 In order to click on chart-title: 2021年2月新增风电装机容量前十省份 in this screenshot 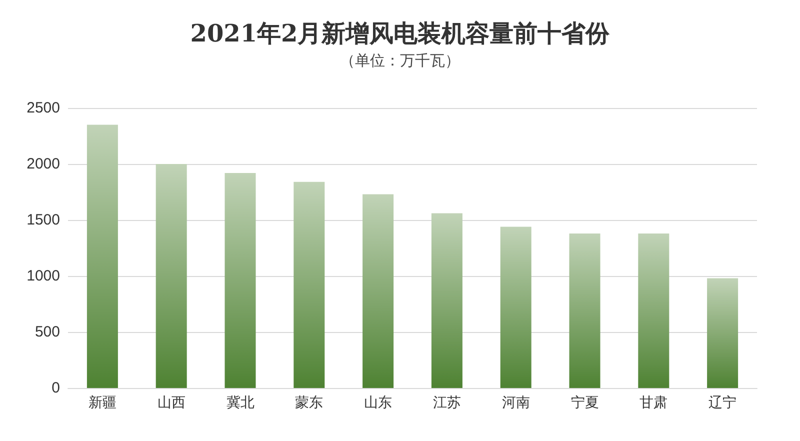, I will do `click(400, 33)`.